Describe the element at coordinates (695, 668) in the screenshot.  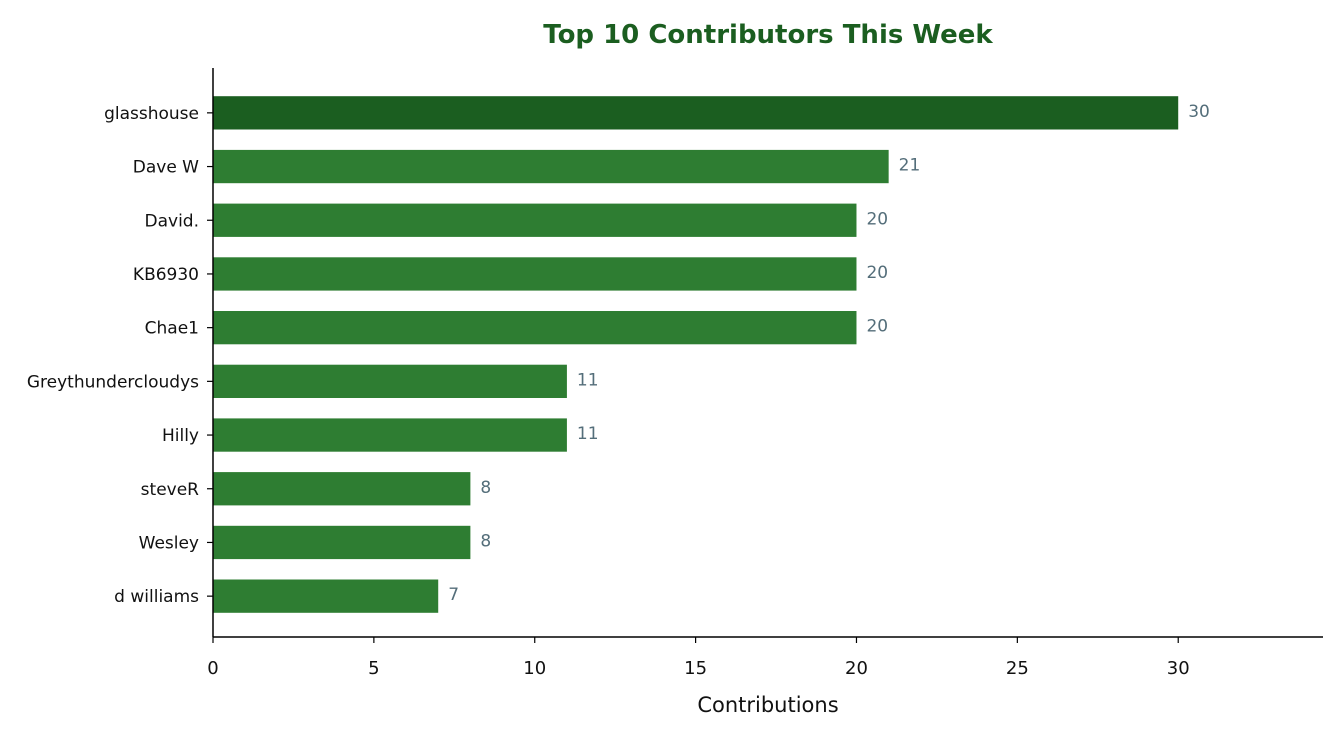
I see `x-tick-label: 15` at that location.